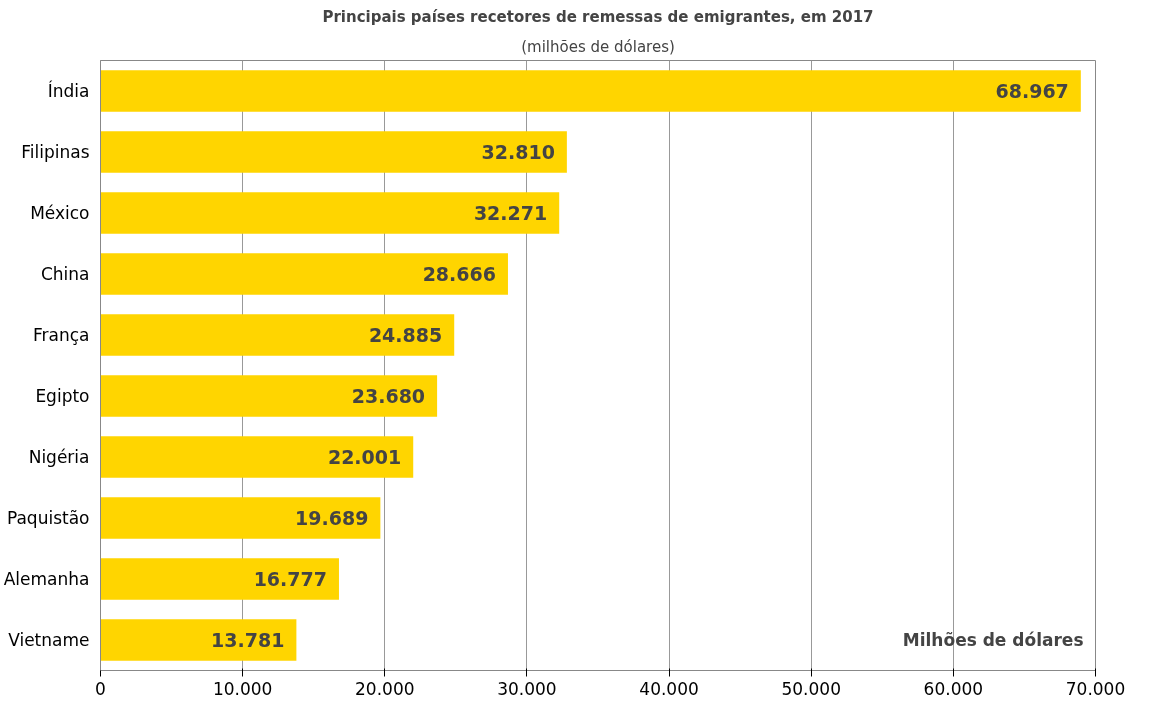 The height and width of the screenshot is (715, 1156). Describe the element at coordinates (100, 688) in the screenshot. I see `x-tick-label: 0` at that location.